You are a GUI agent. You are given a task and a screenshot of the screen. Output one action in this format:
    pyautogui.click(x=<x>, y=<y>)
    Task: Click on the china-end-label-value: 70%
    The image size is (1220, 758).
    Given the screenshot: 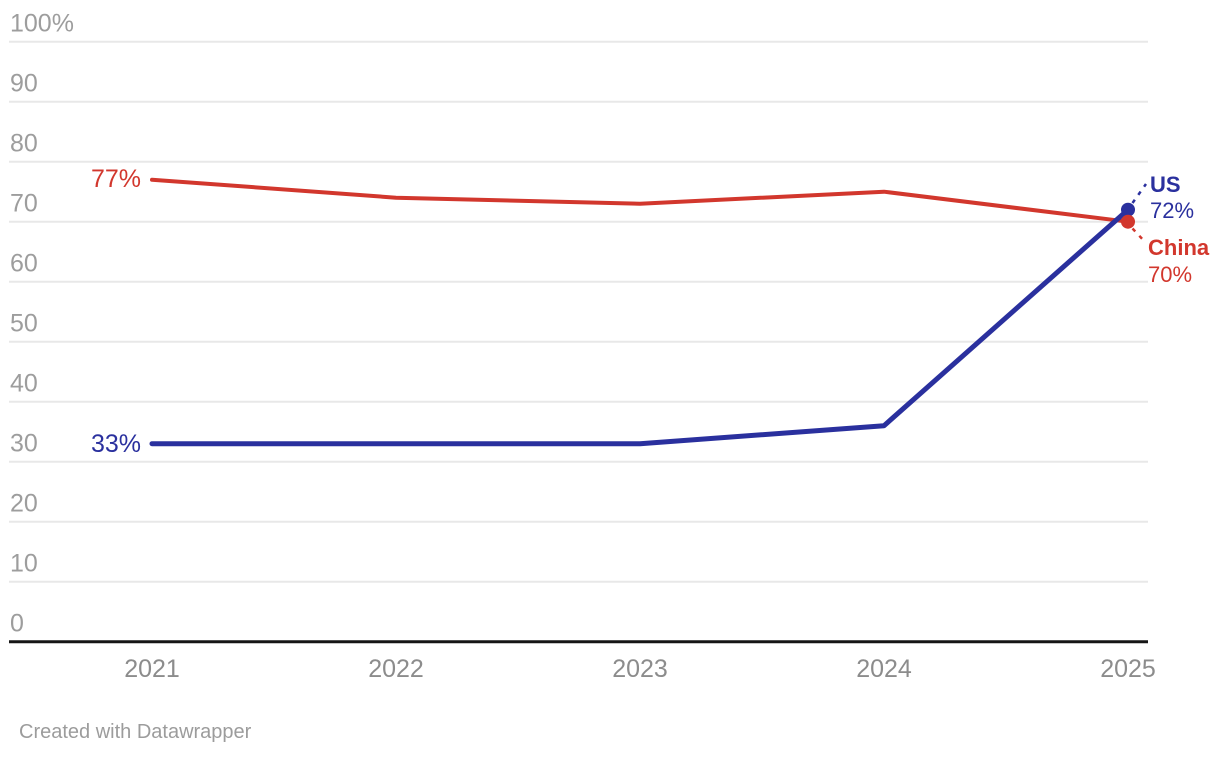 What is the action you would take?
    pyautogui.click(x=1170, y=274)
    